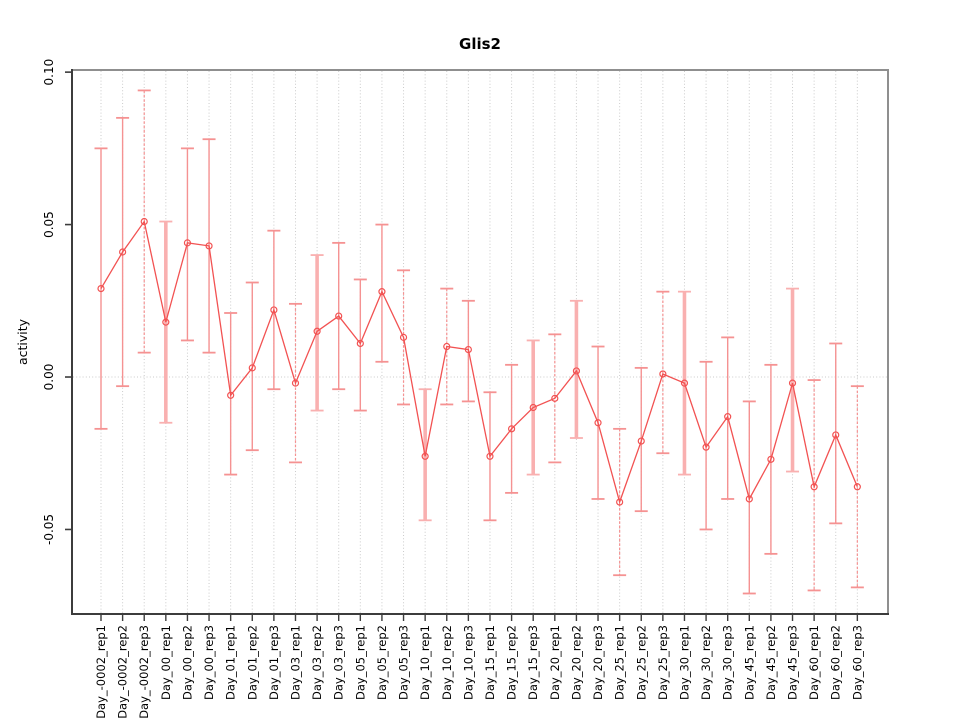  Describe the element at coordinates (576, 662) in the screenshot. I see `x-tick-label: Day_20_rep2` at that location.